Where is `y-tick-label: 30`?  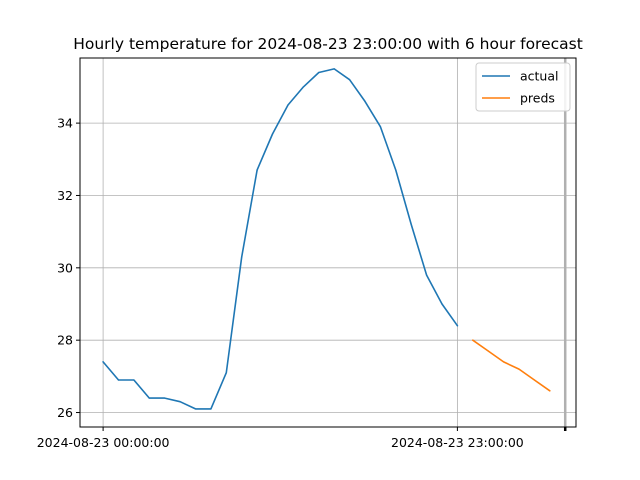 y-tick-label: 30 is located at coordinates (65, 267).